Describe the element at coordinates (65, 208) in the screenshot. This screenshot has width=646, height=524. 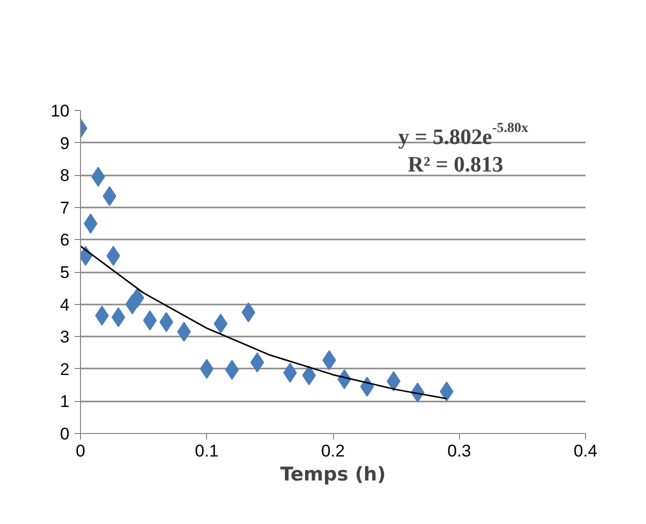
I see `y-tick-label: 7` at that location.